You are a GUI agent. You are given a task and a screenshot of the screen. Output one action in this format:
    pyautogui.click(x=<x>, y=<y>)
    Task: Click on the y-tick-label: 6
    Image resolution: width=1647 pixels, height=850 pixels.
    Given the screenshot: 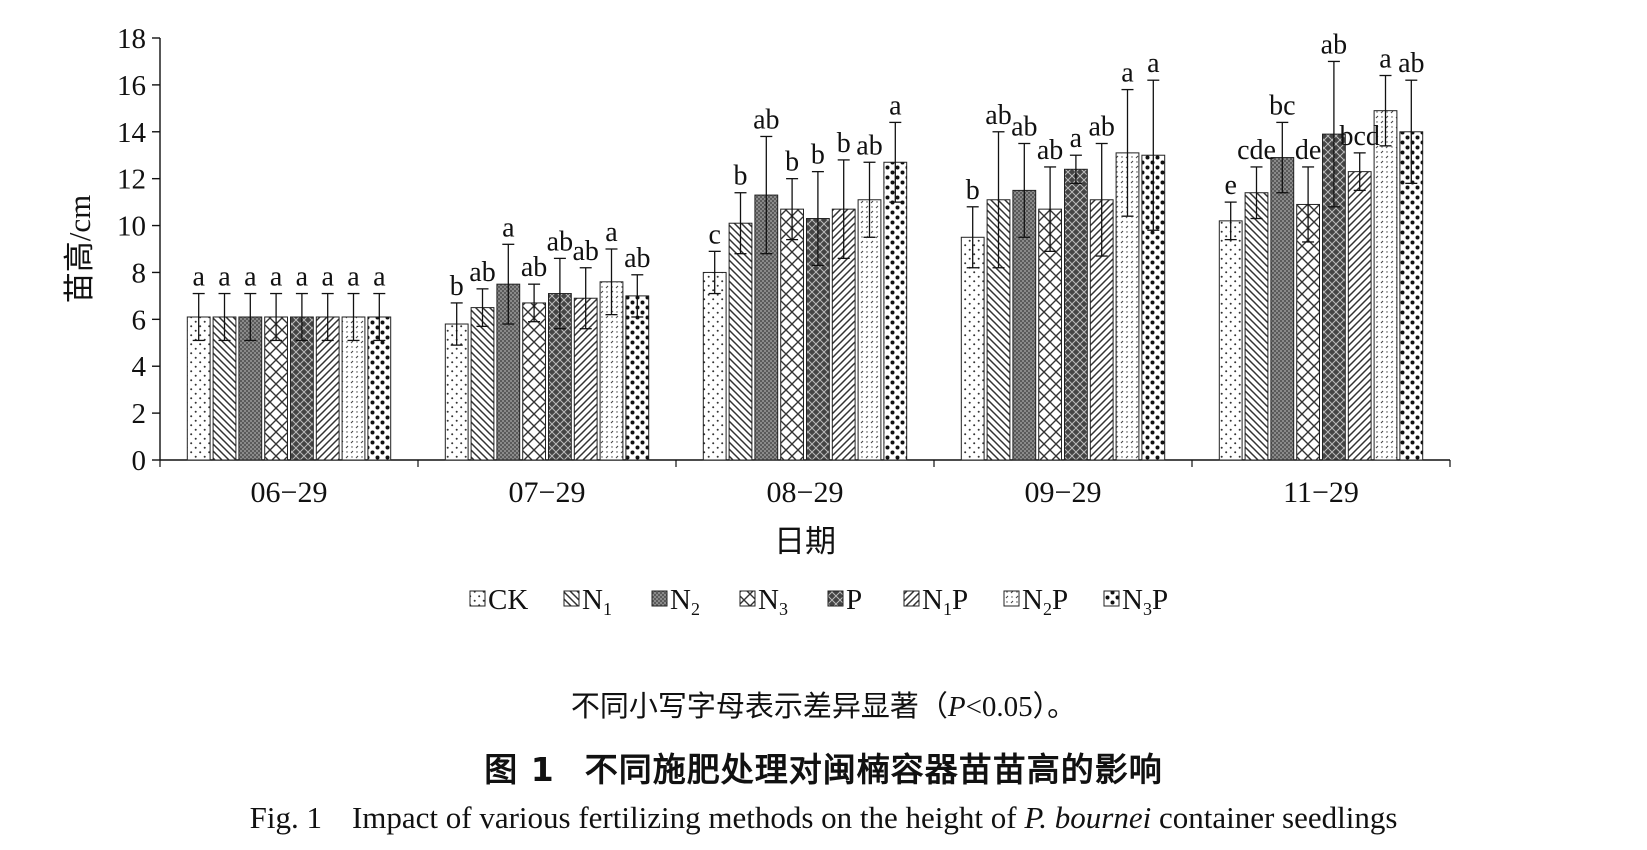 What is the action you would take?
    pyautogui.click(x=139, y=320)
    